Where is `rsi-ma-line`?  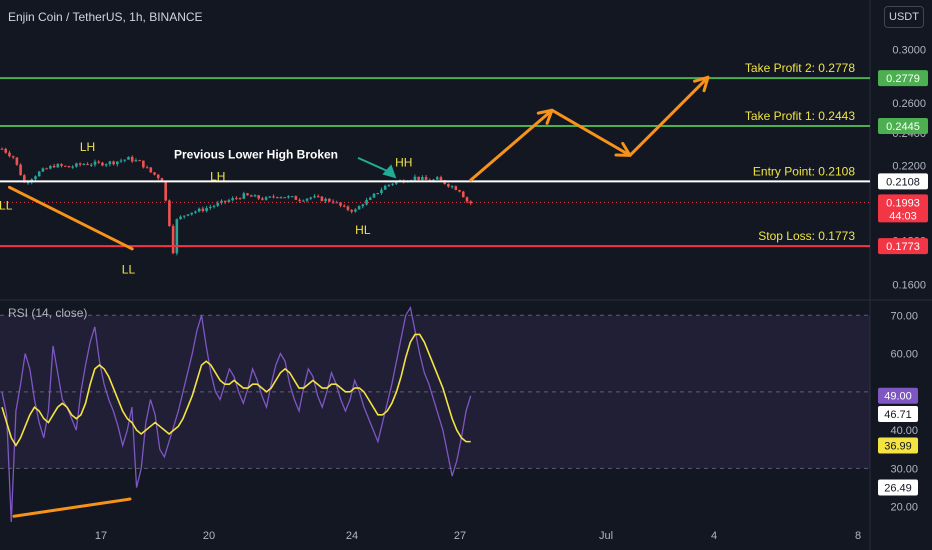
rsi-ma-line is located at coordinates (236, 390).